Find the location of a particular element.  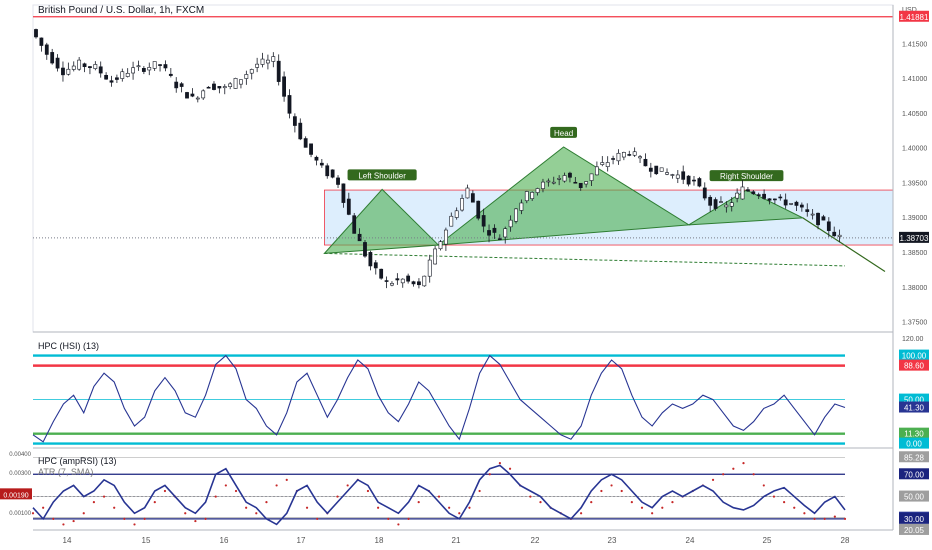

price-tick-label: 1.41000 is located at coordinates (914, 79).